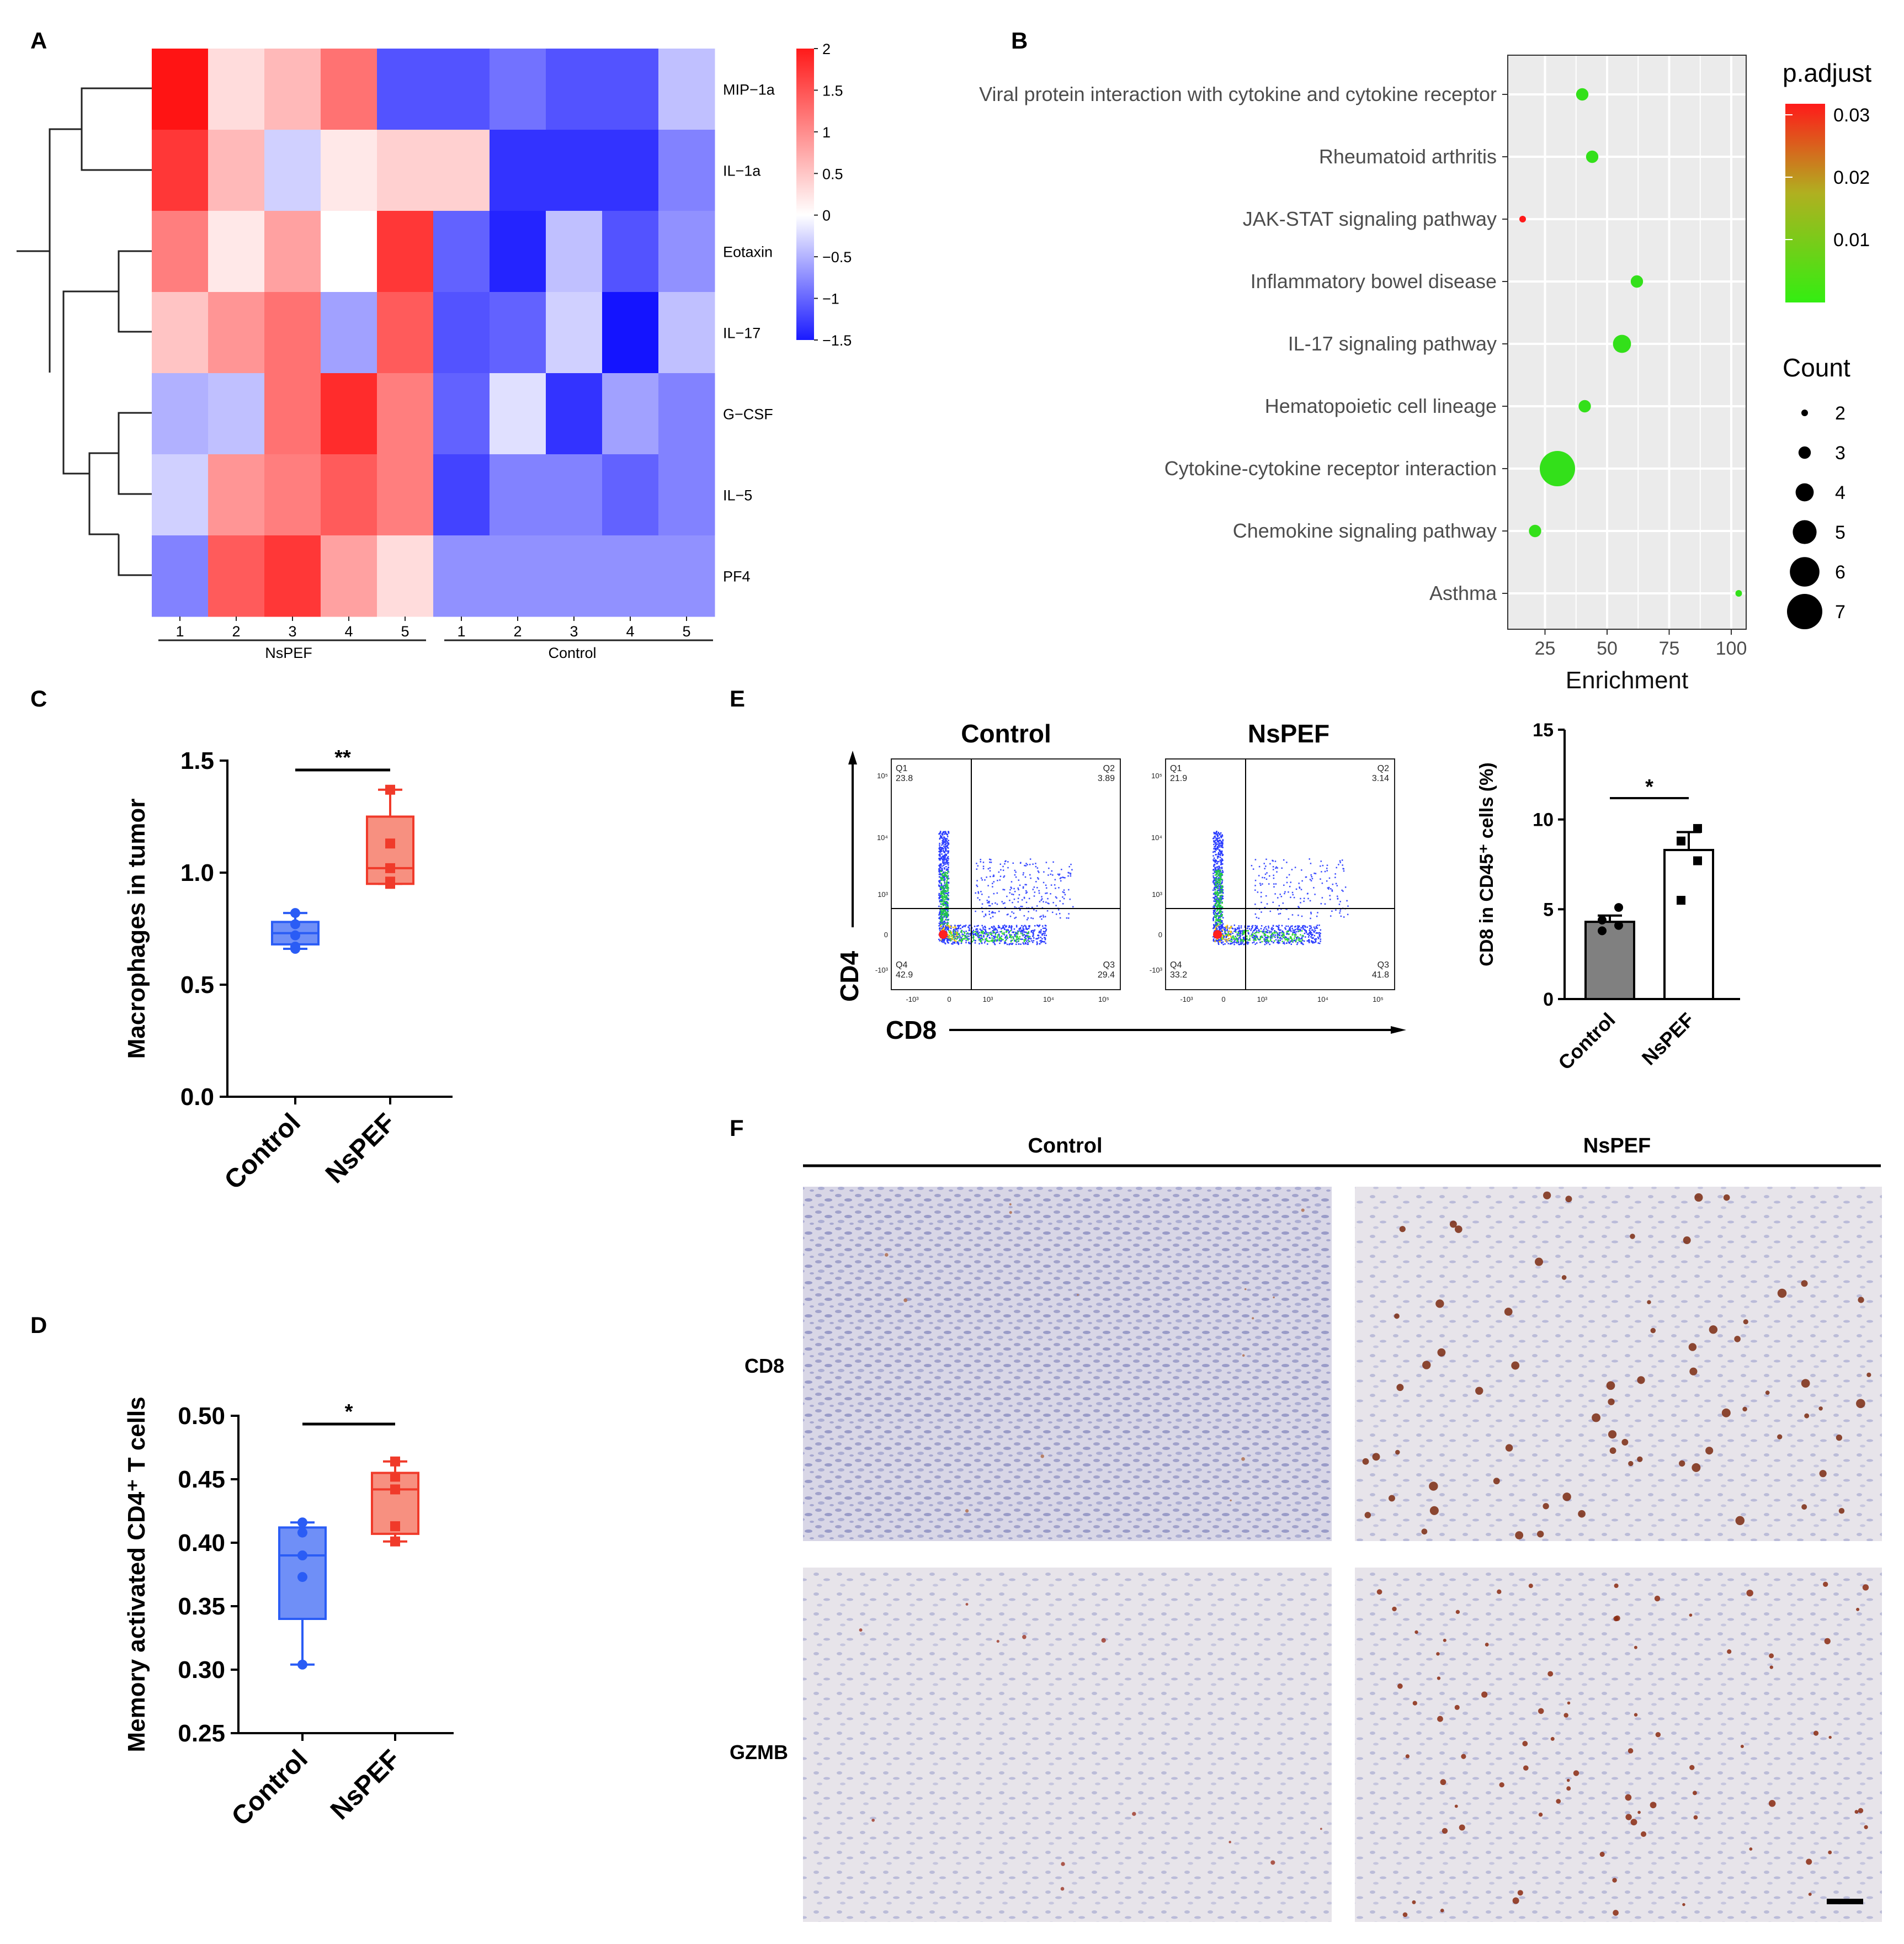  I want to click on dotplot-point, so click(1637, 281).